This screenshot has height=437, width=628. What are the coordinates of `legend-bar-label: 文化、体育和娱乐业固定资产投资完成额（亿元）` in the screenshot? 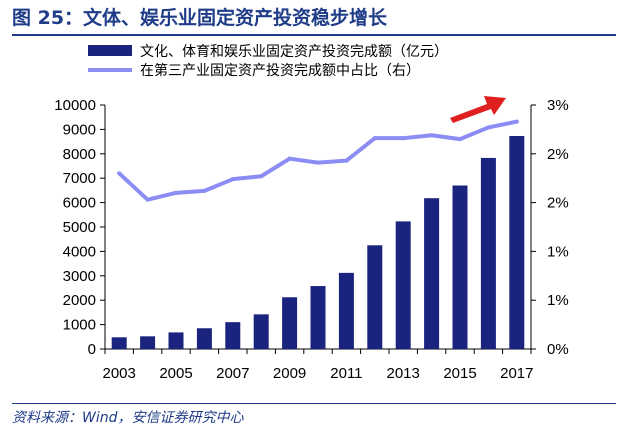 It's located at (294, 52).